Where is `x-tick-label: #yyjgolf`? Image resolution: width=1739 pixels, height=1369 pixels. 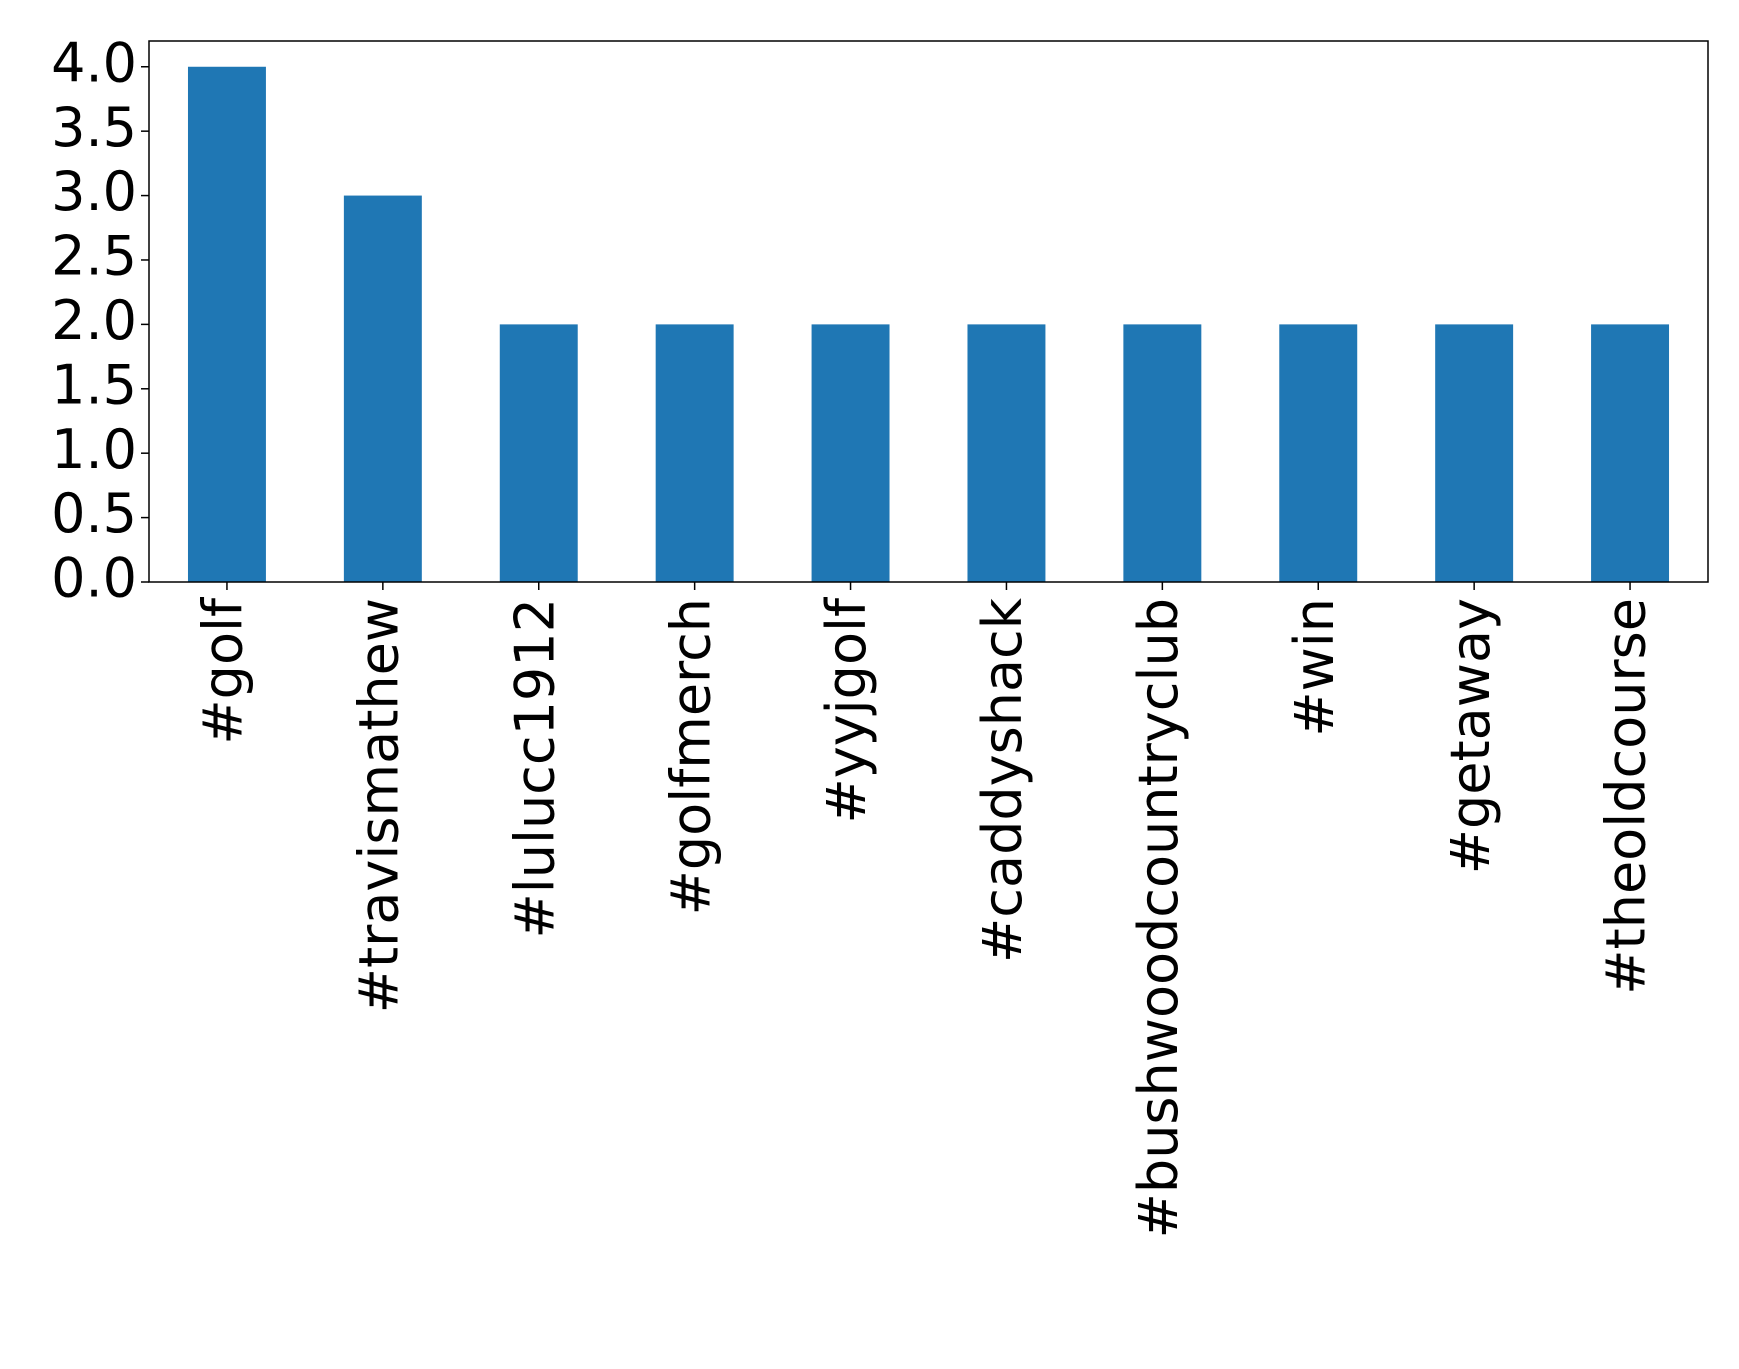
x-tick-label: #yyjgolf is located at coordinates (846, 709).